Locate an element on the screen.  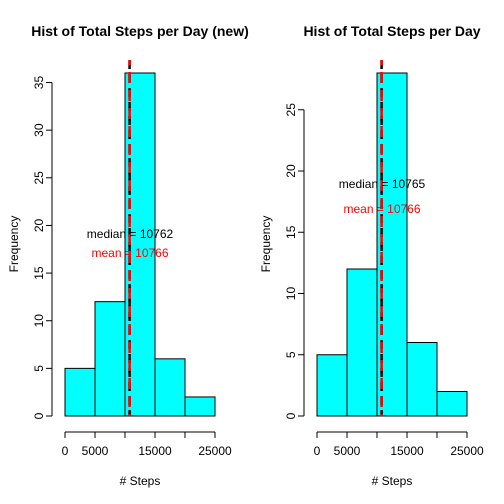
chart-title: Hist of Total Steps per Day (new) is located at coordinates (140, 31).